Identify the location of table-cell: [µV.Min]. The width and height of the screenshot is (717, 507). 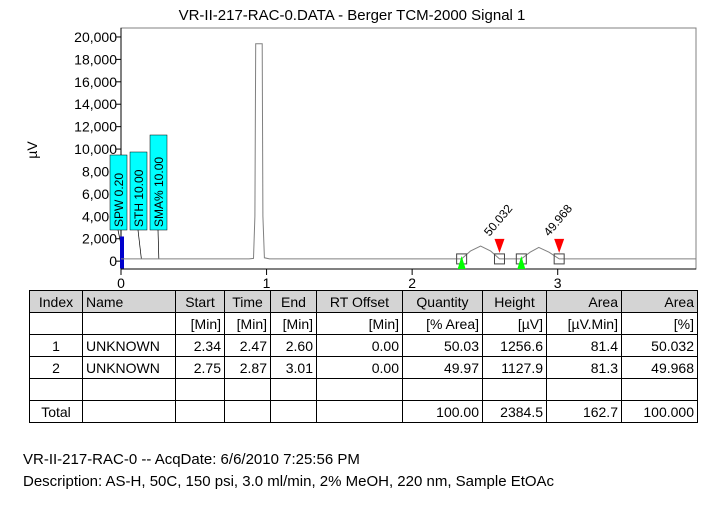
(584, 323).